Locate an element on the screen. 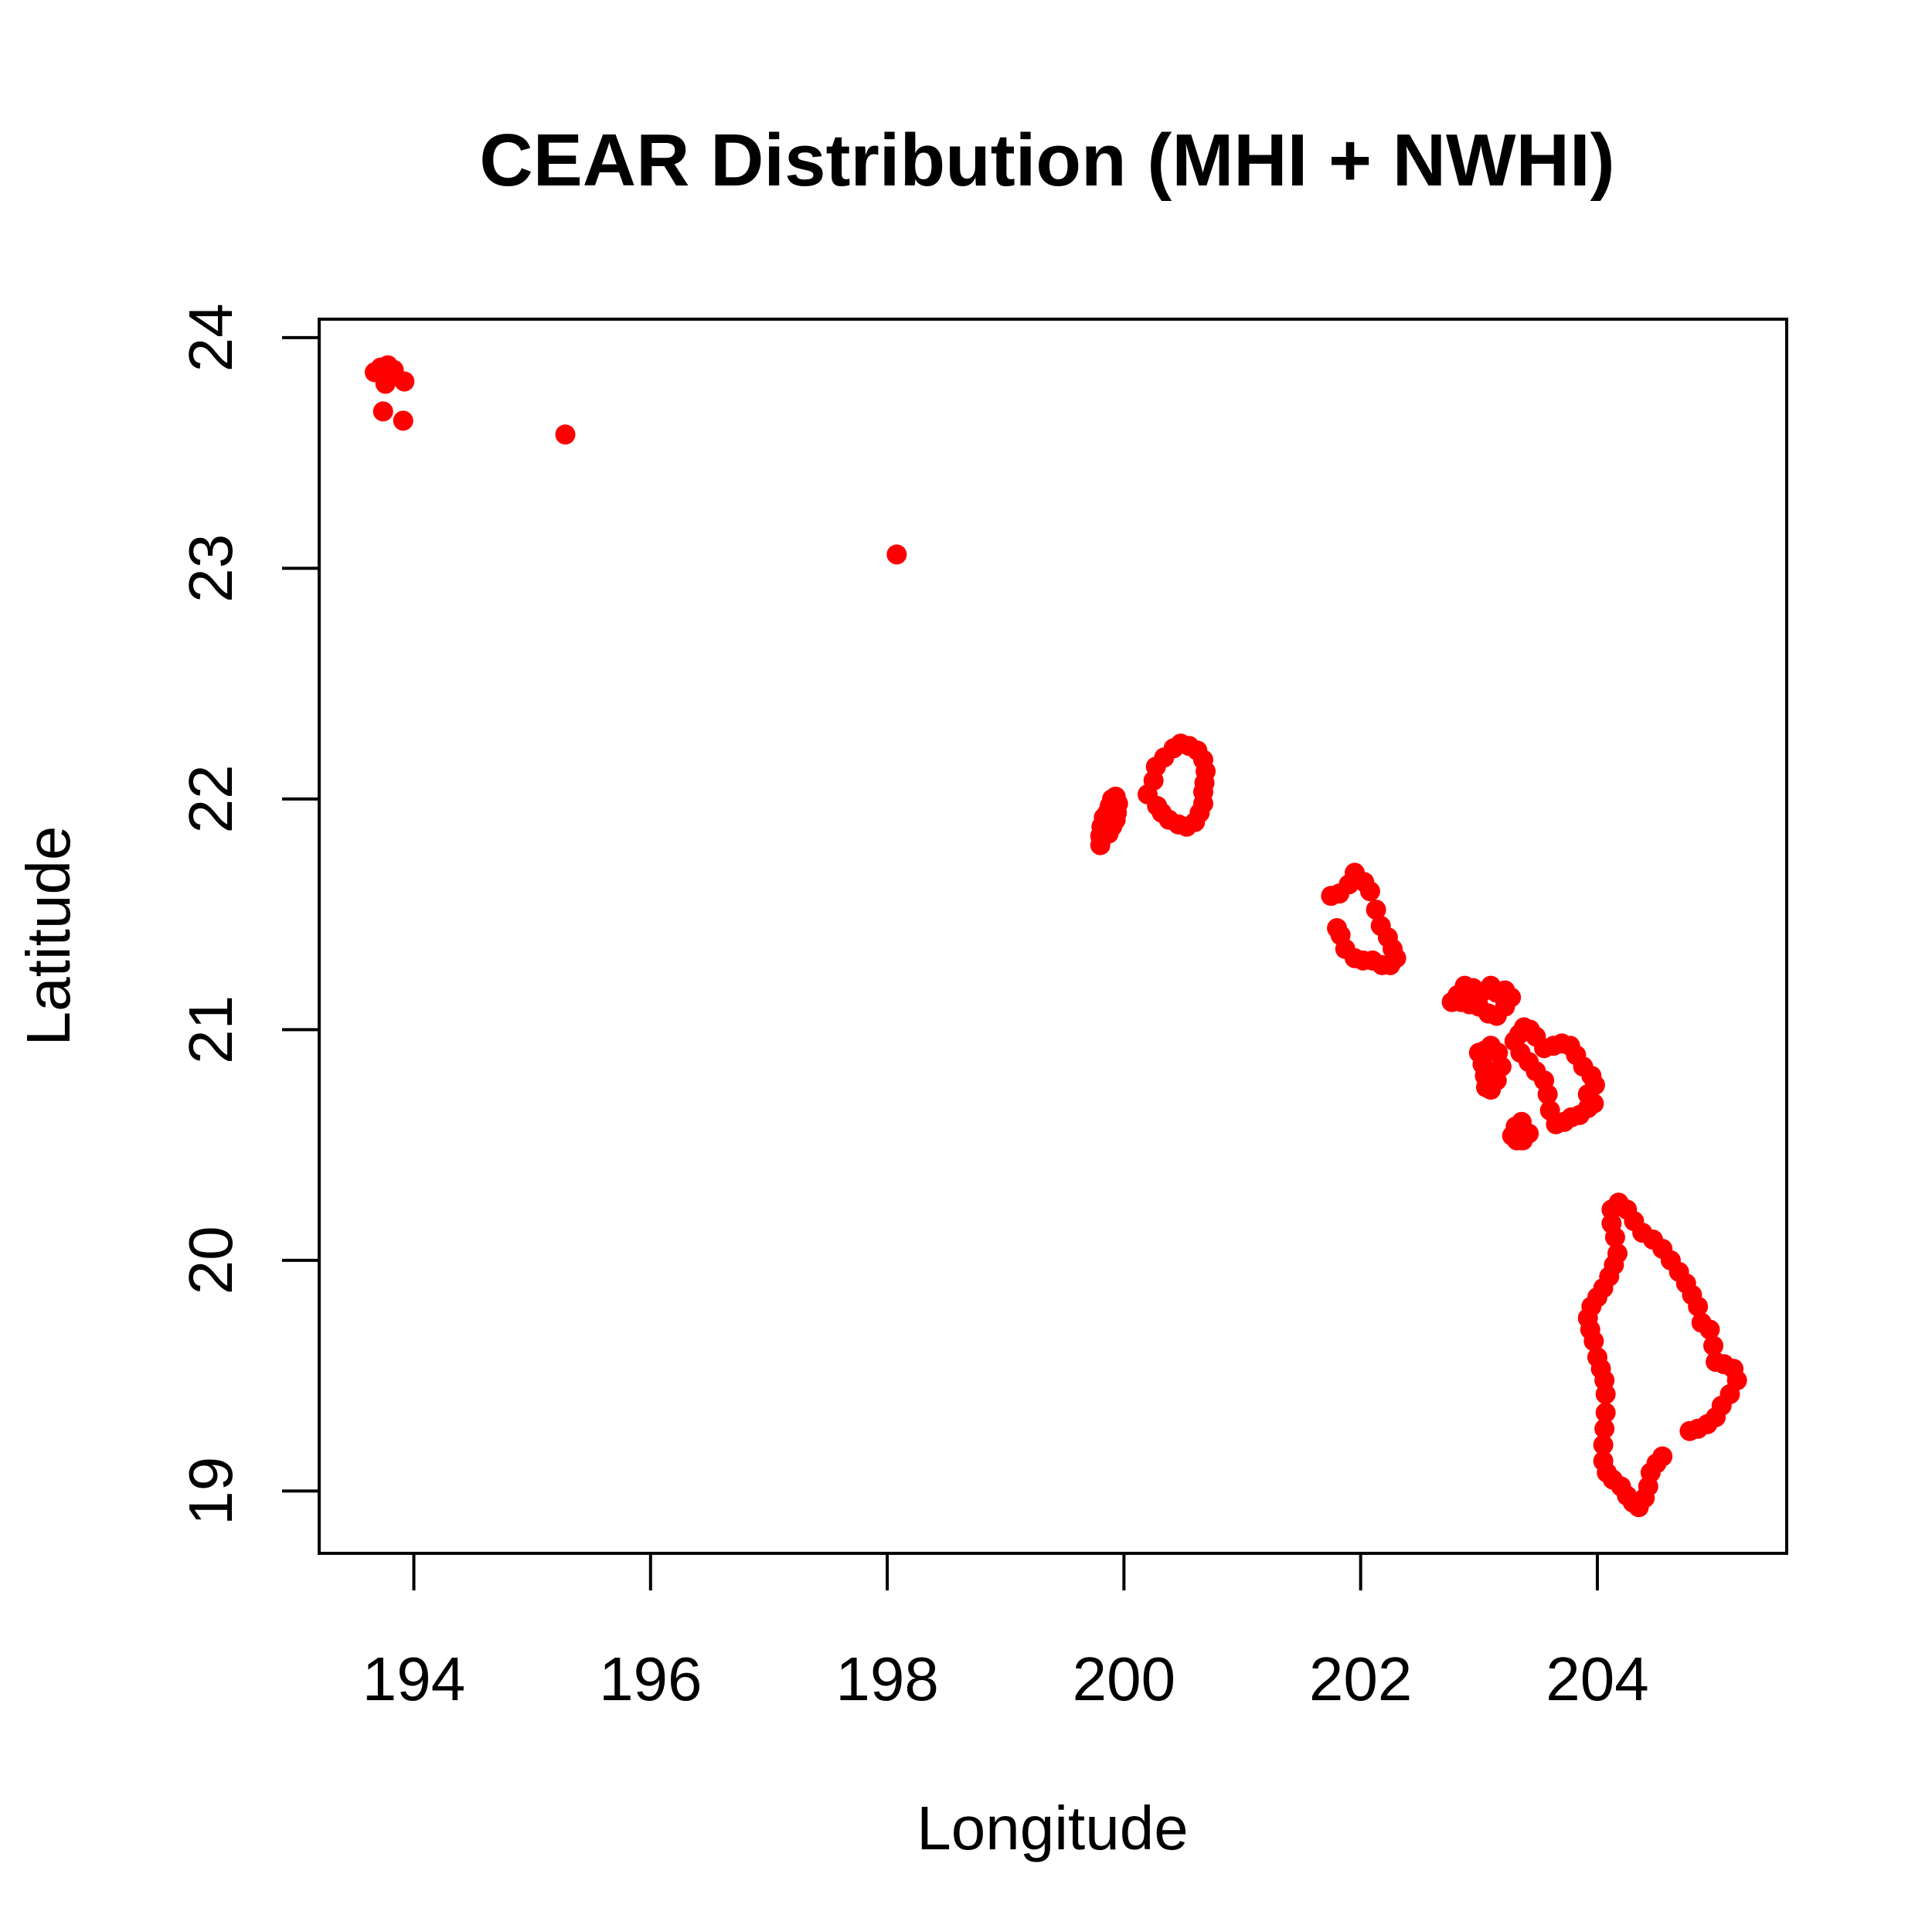 This screenshot has width=1932, height=1932. y-tick-label: 22 is located at coordinates (211, 799).